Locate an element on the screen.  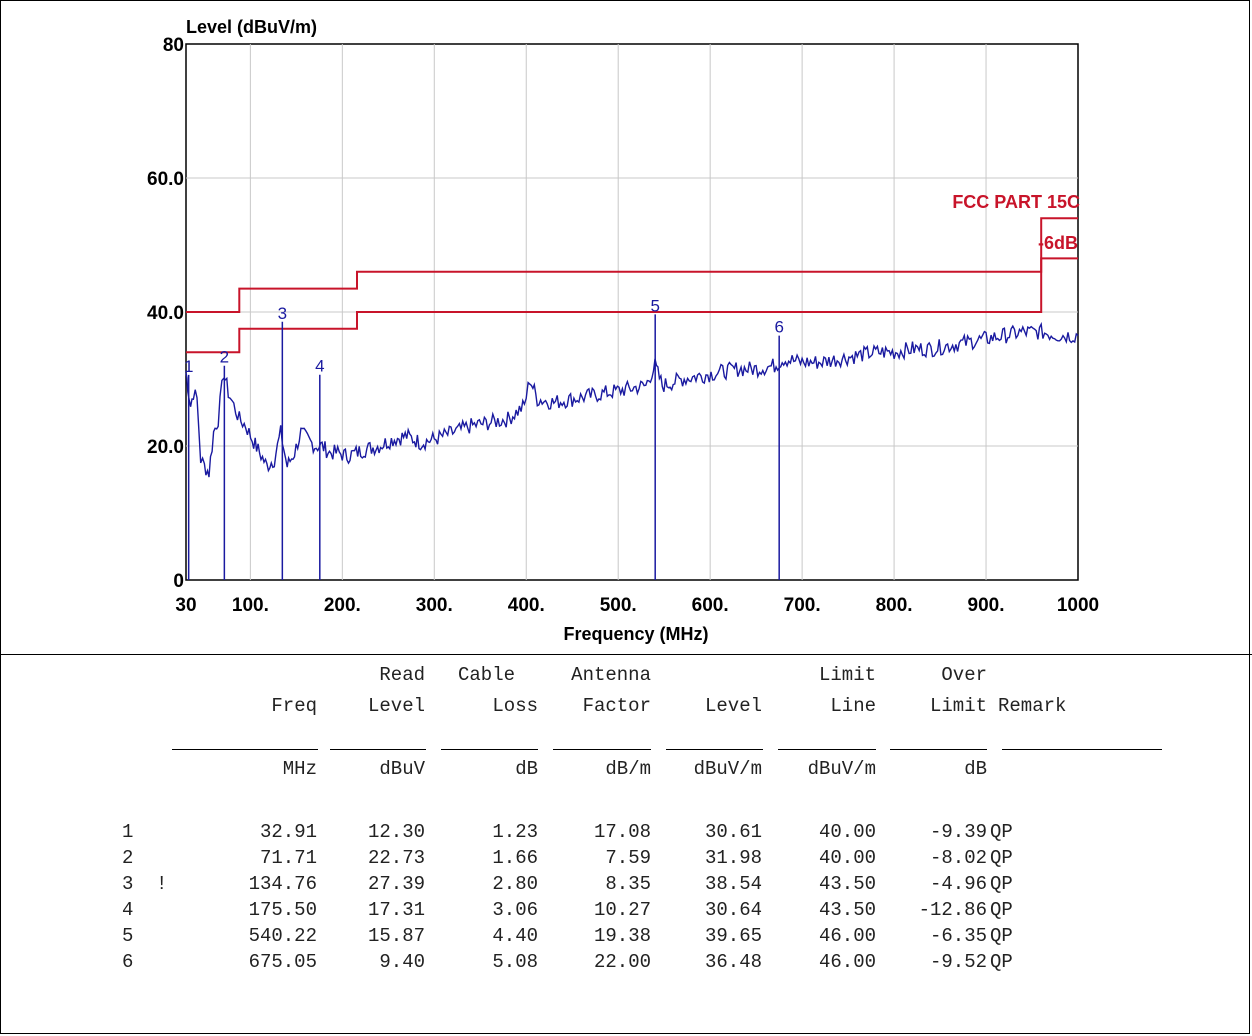
x-tick-label: 100. is located at coordinates (250, 605).